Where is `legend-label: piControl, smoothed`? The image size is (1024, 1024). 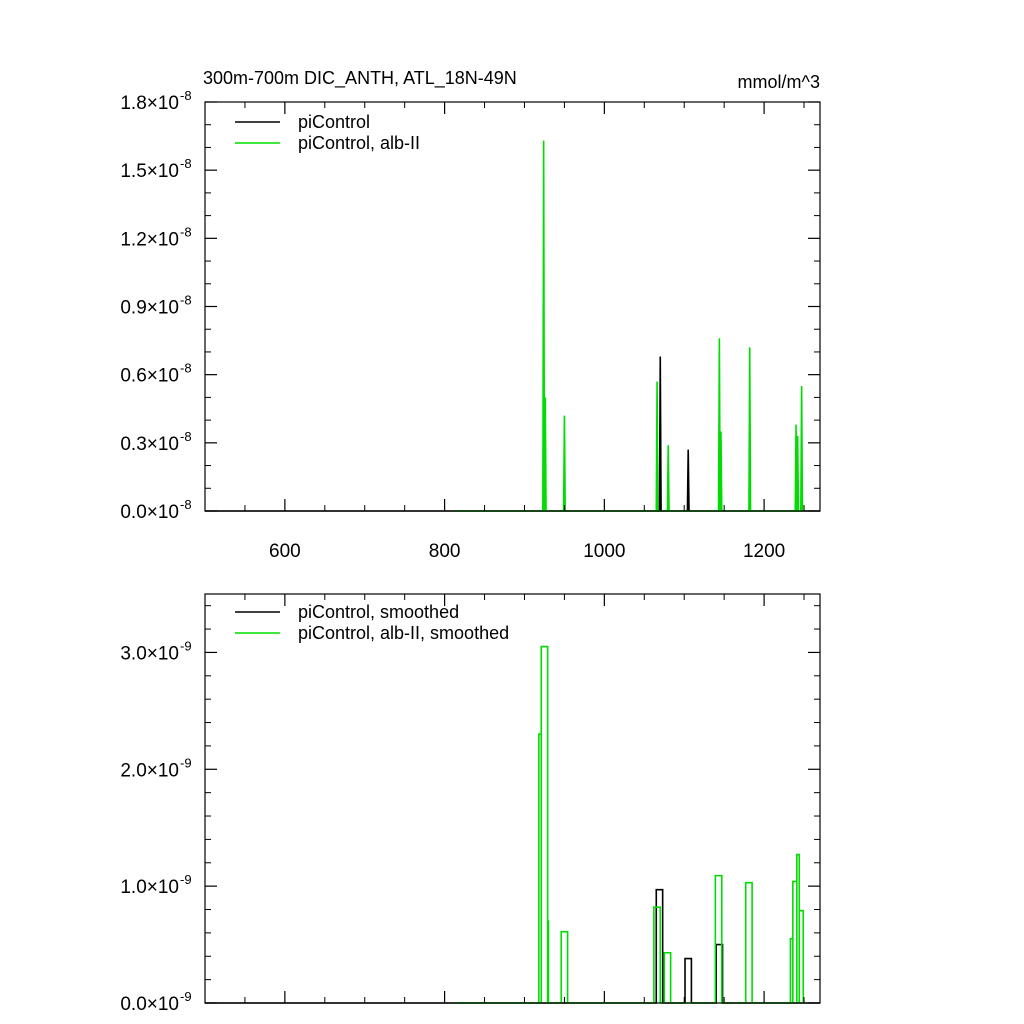 legend-label: piControl, smoothed is located at coordinates (378, 612).